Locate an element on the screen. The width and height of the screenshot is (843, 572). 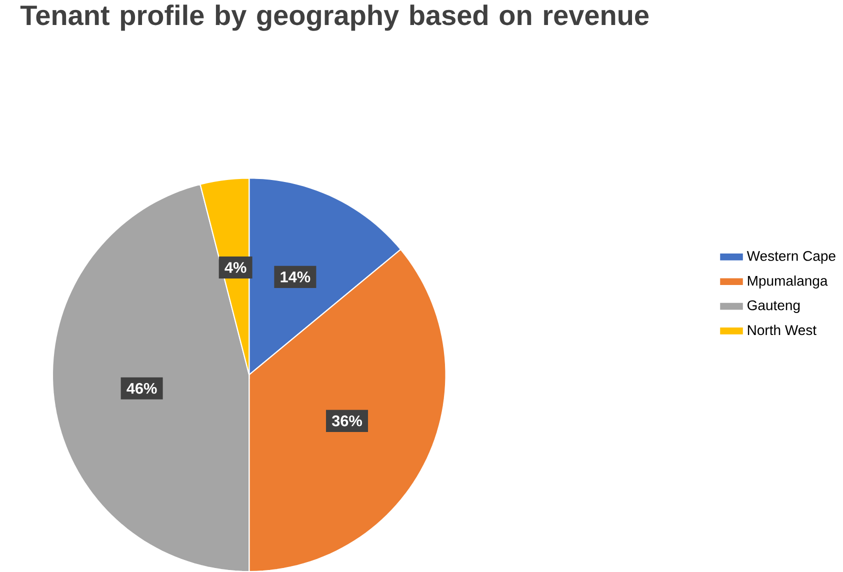
legend-label: North West is located at coordinates (782, 330).